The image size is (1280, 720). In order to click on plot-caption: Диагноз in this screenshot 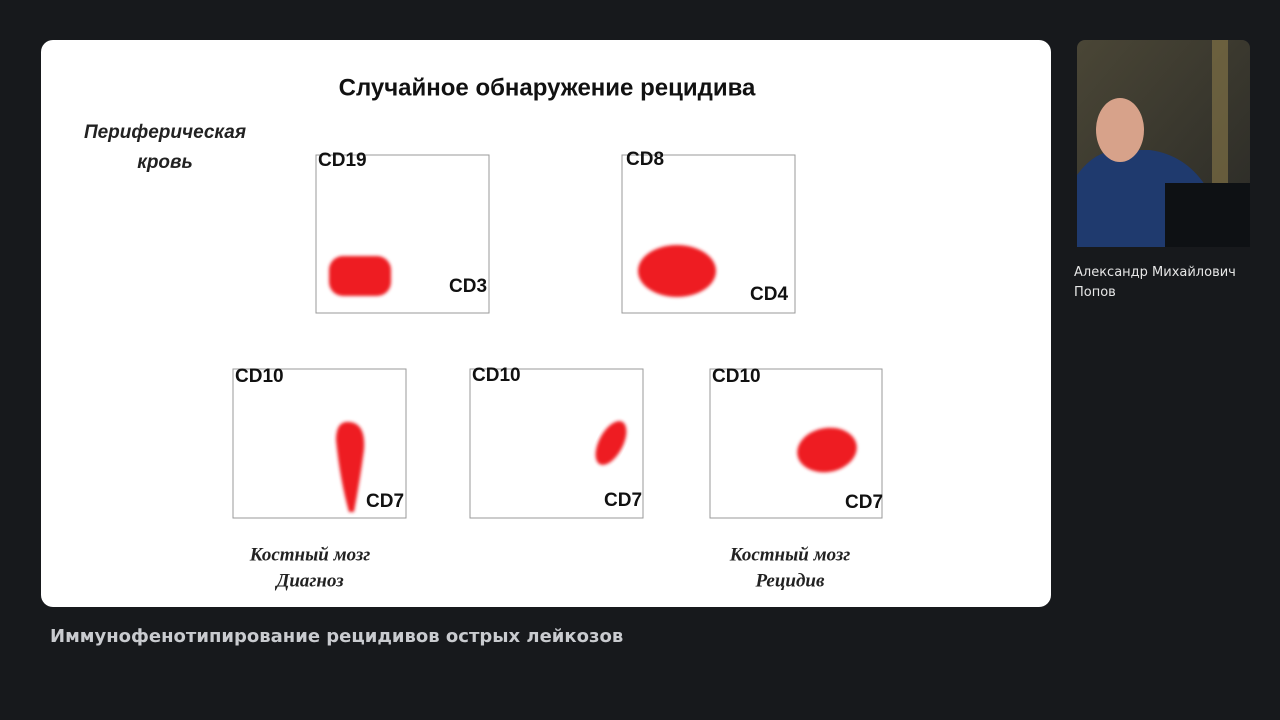, I will do `click(309, 580)`.